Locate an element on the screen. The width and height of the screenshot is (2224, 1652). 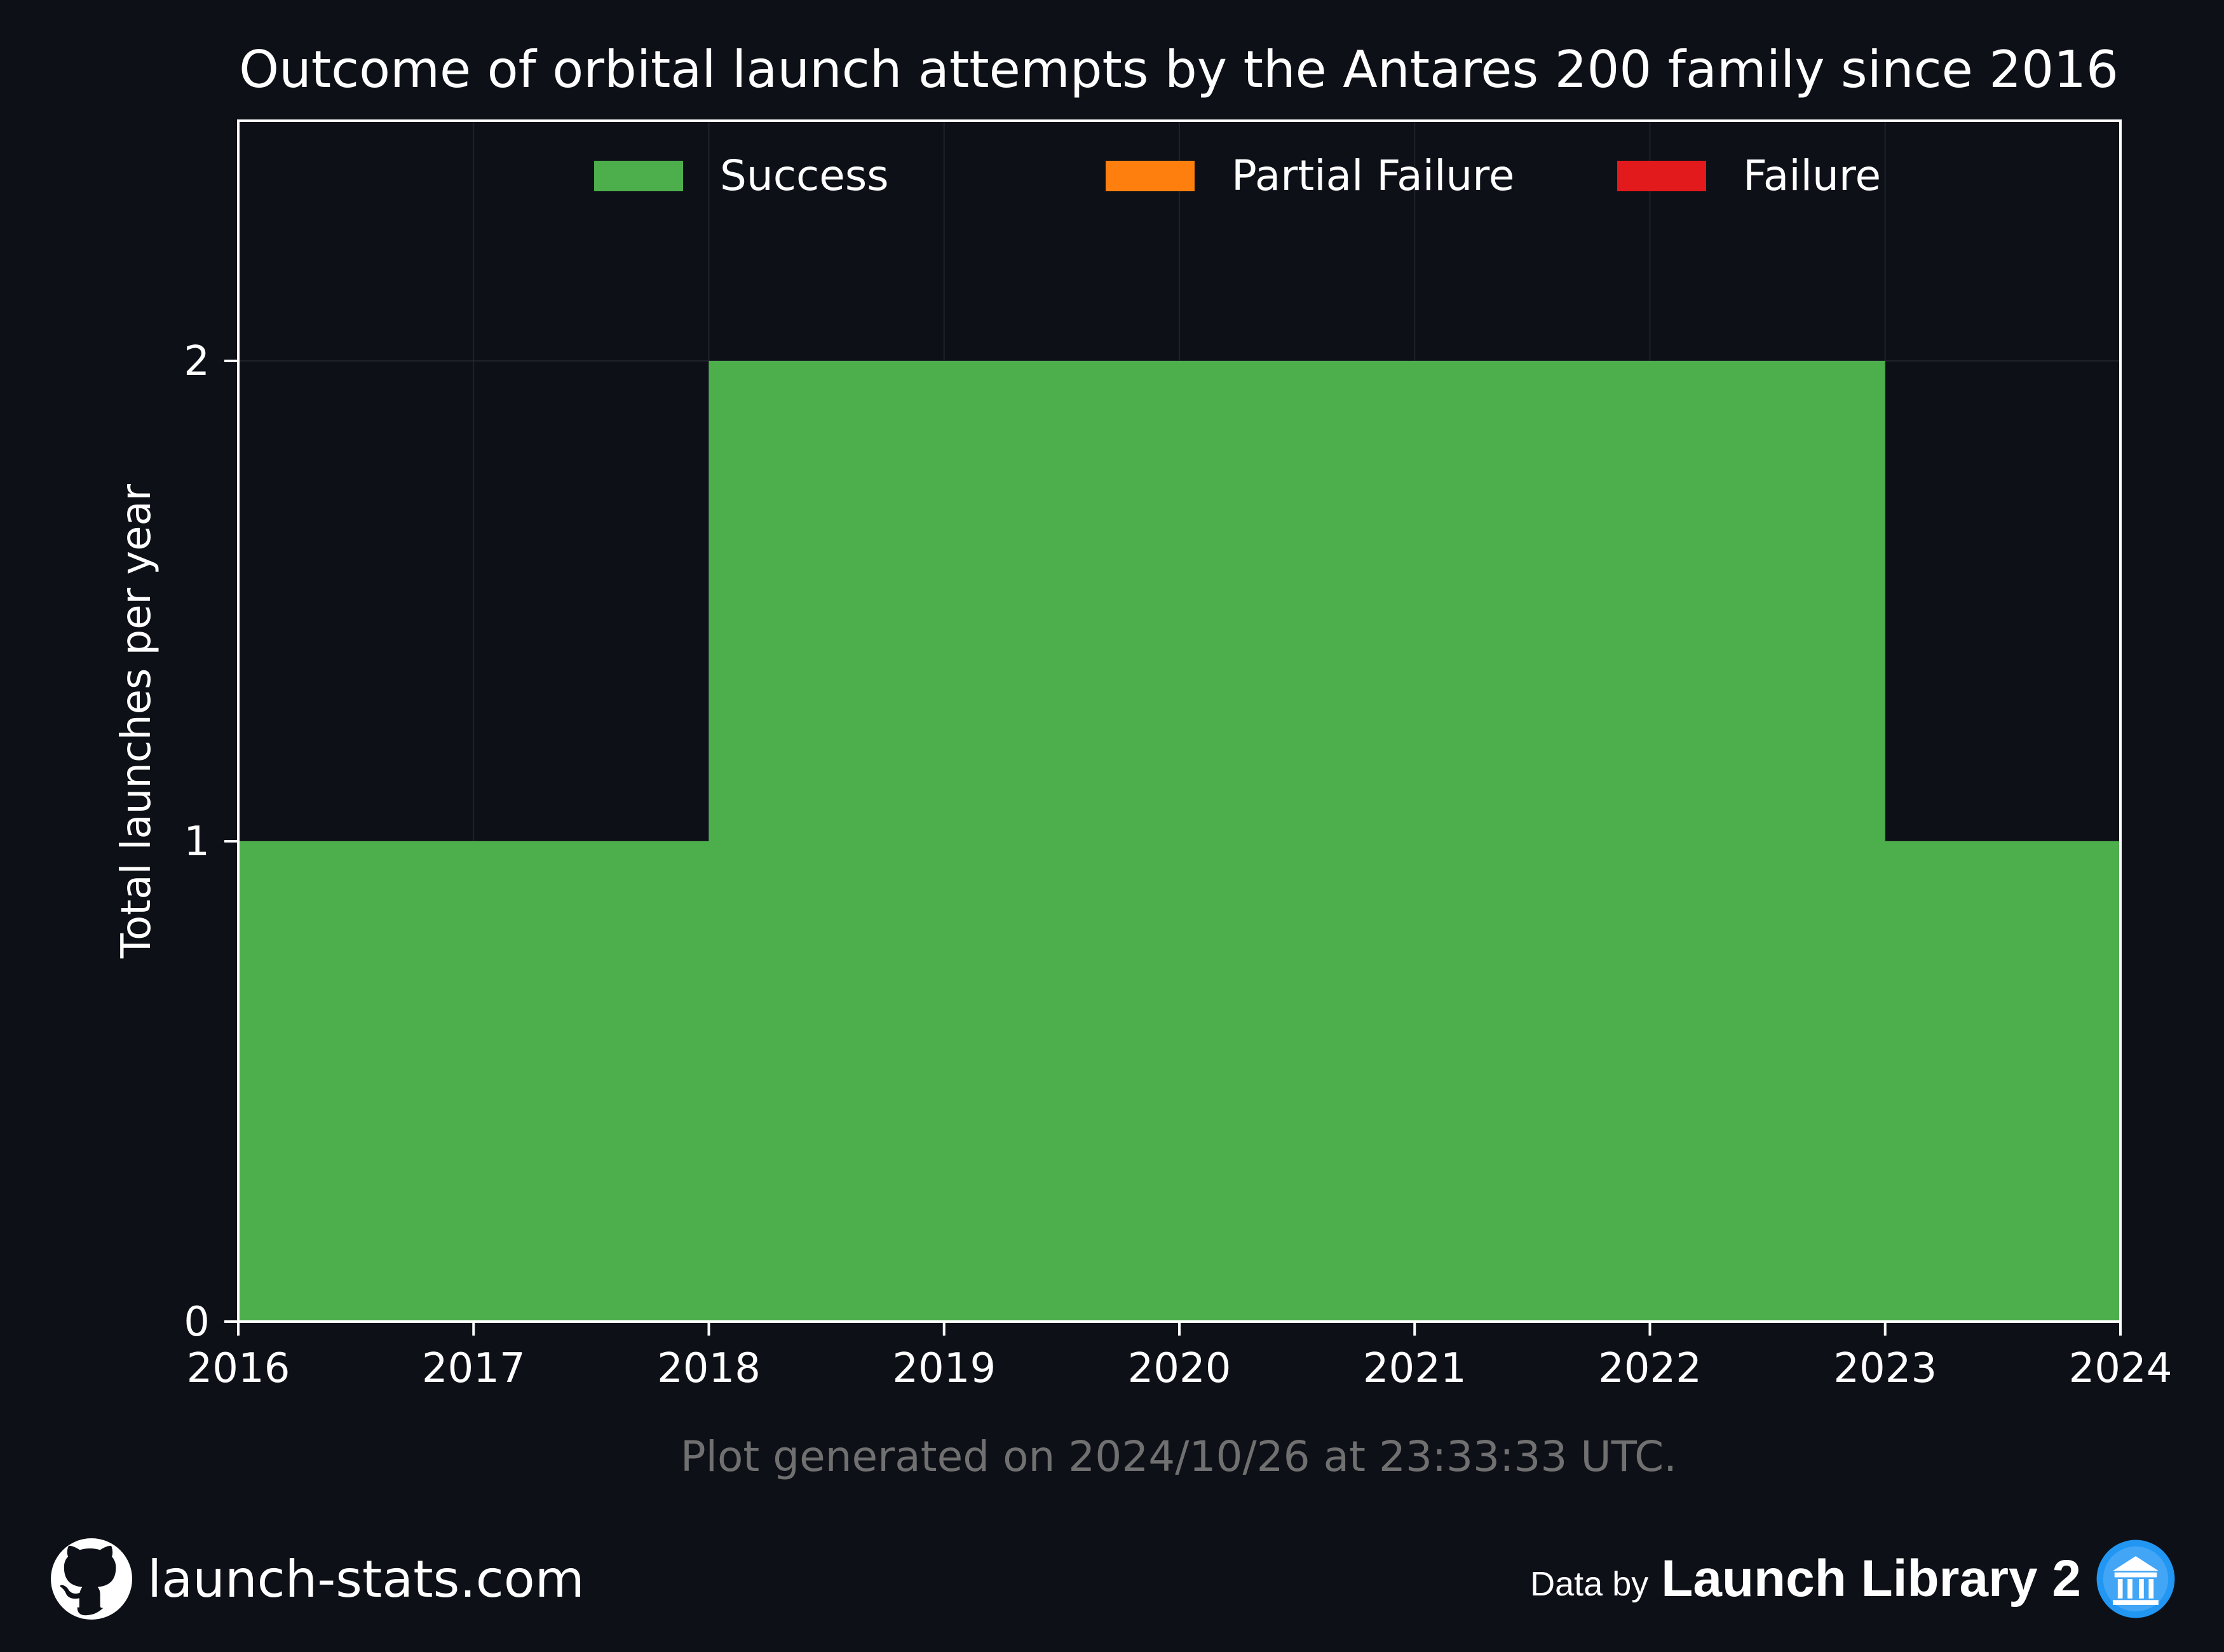
footer-site-label: launch-stats.com is located at coordinates (366, 1579).